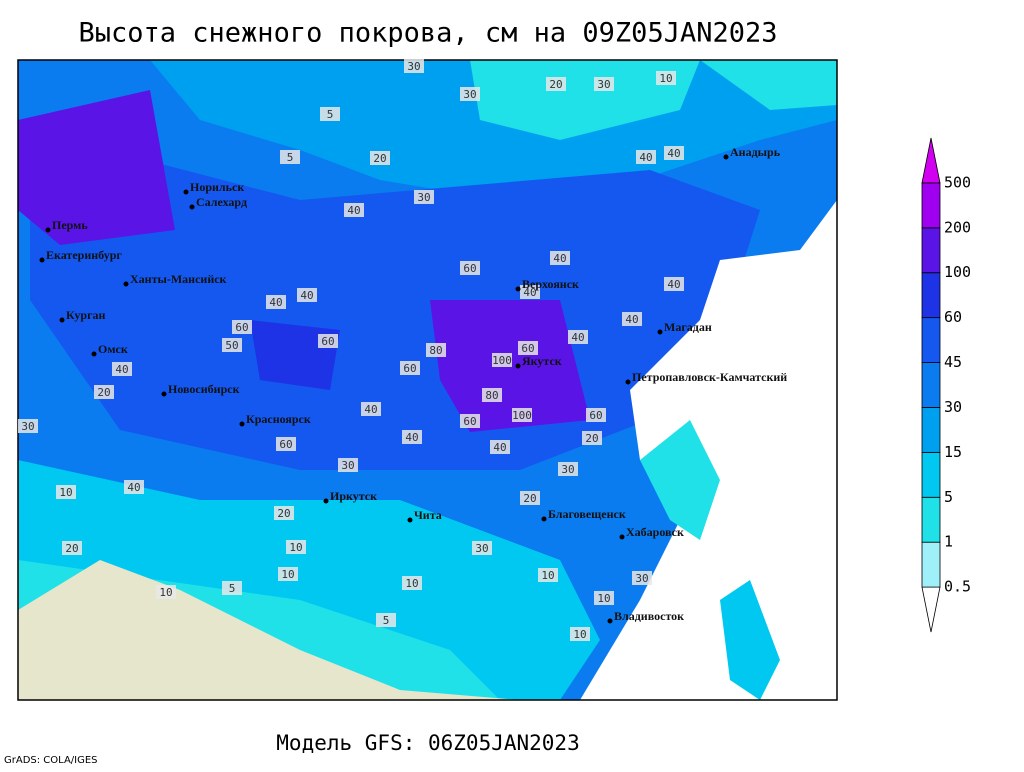 This screenshot has width=1024, height=772. I want to click on city-label: Курган, so click(86, 315).